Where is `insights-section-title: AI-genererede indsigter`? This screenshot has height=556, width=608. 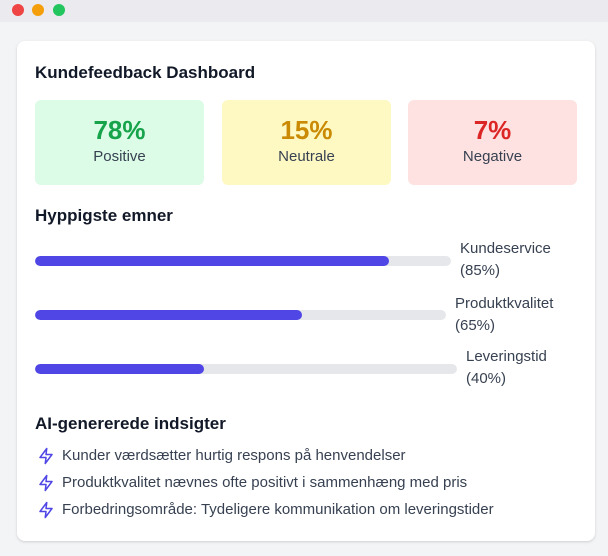
insights-section-title: AI-genererede indsigter is located at coordinates (130, 423).